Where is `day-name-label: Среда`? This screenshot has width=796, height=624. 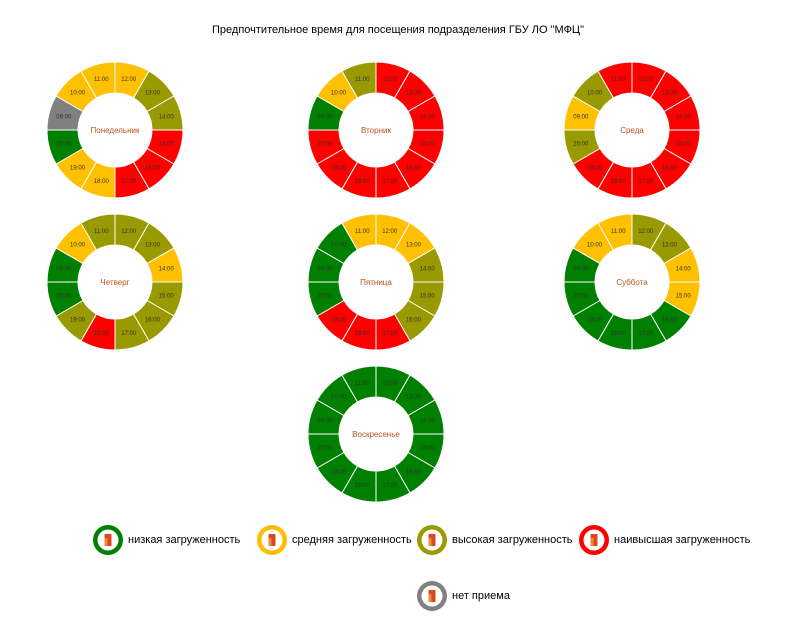 day-name-label: Среда is located at coordinates (632, 130).